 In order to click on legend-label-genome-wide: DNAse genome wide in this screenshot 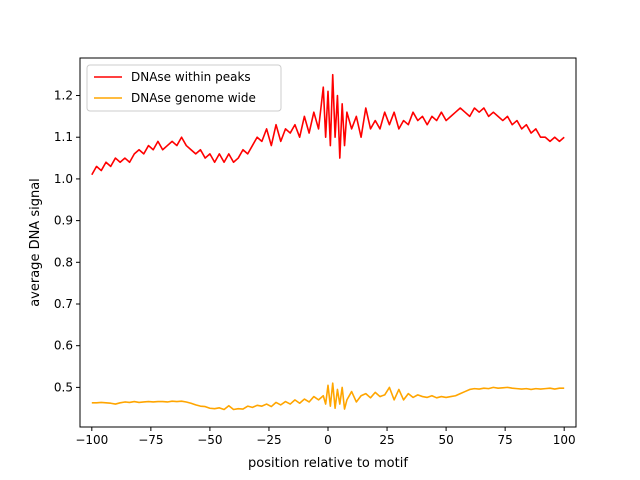, I will do `click(193, 98)`.